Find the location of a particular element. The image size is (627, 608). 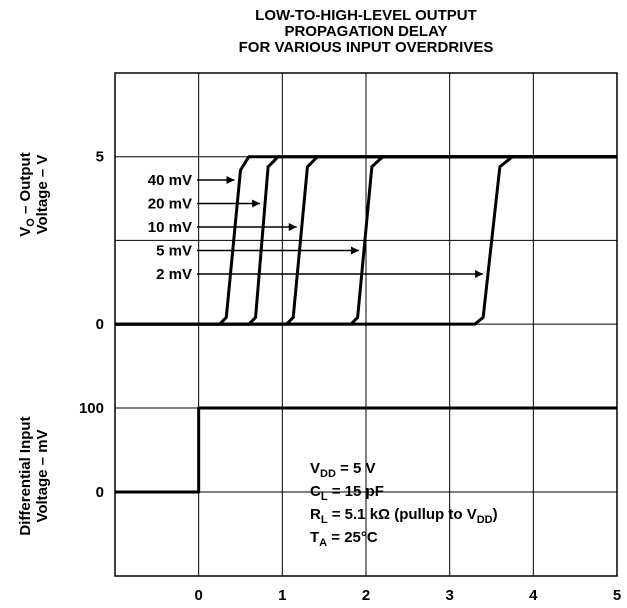

y-axis-label: Voltage – mV is located at coordinates (42, 475).